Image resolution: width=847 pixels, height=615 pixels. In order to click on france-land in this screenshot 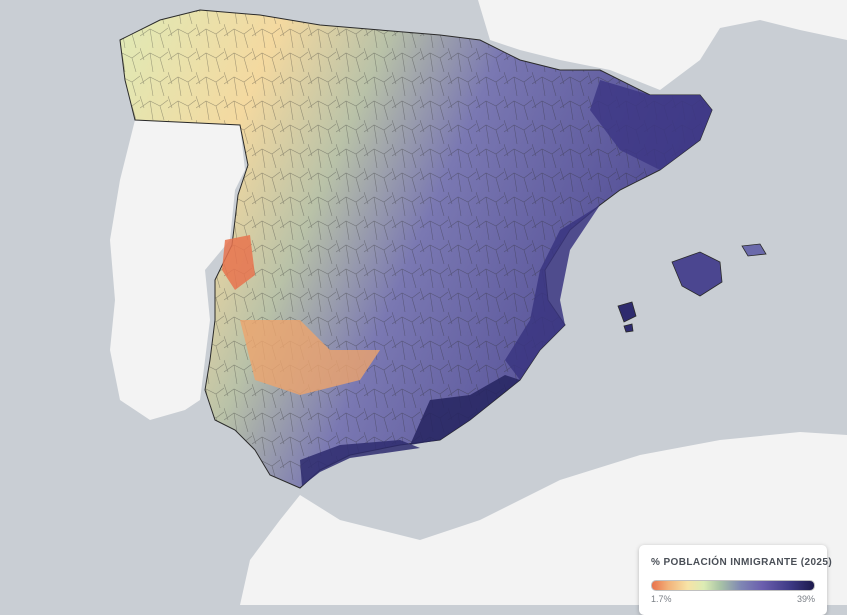, I will do `click(662, 45)`.